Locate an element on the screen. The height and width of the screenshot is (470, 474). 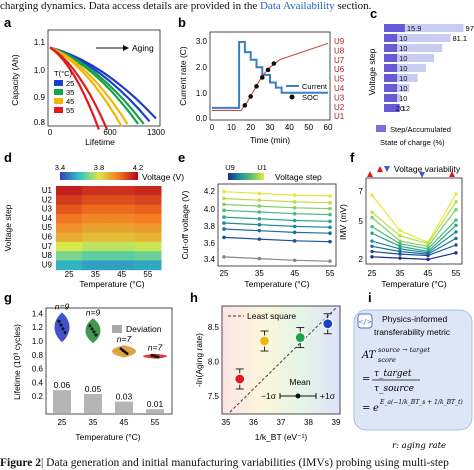
h-xtick-35: 35 is located at coordinates (226, 422).